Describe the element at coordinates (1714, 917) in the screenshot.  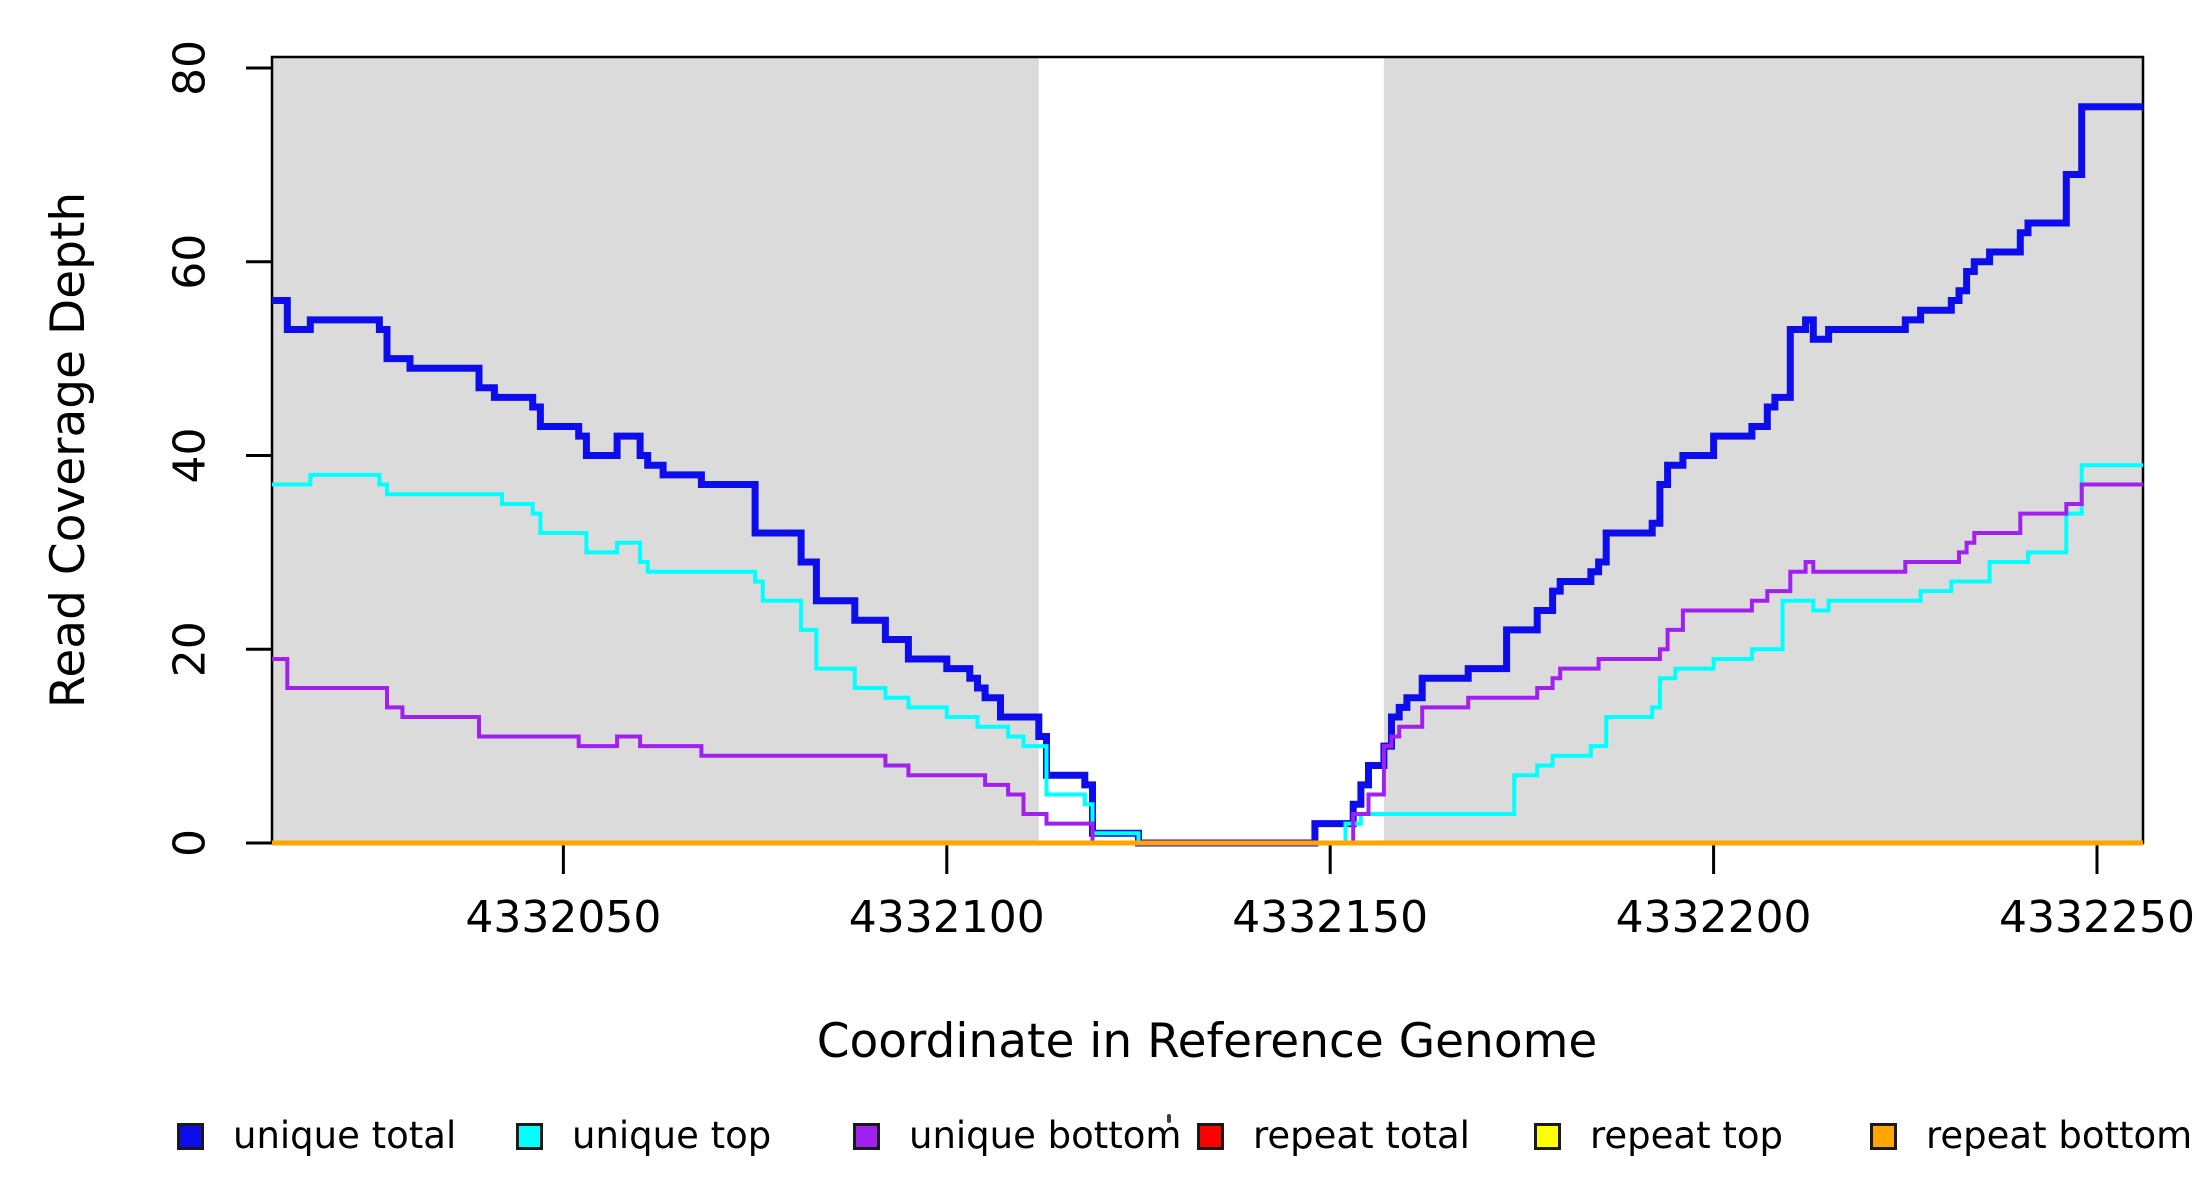
I see `x-tick-label: 4332200` at that location.